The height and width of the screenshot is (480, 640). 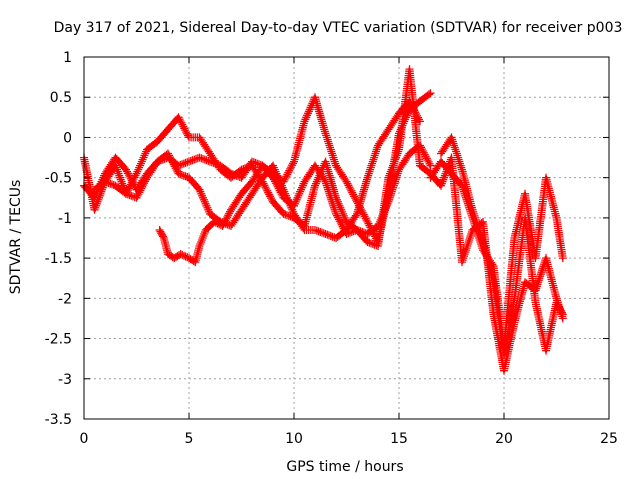 What do you see at coordinates (65, 219) in the screenshot?
I see `y-tick-label: -1` at bounding box center [65, 219].